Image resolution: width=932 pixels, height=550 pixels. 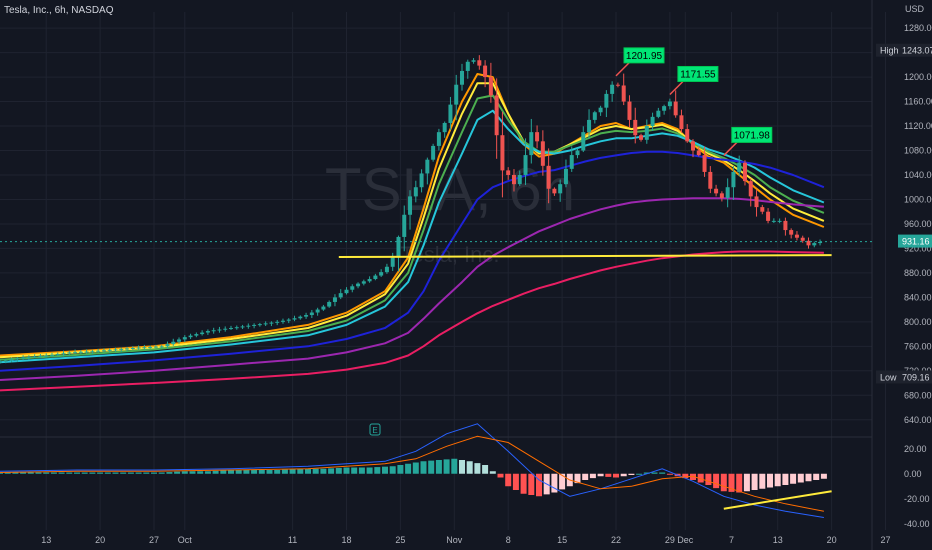 I want to click on price-tick-label: 840.00, so click(x=918, y=297).